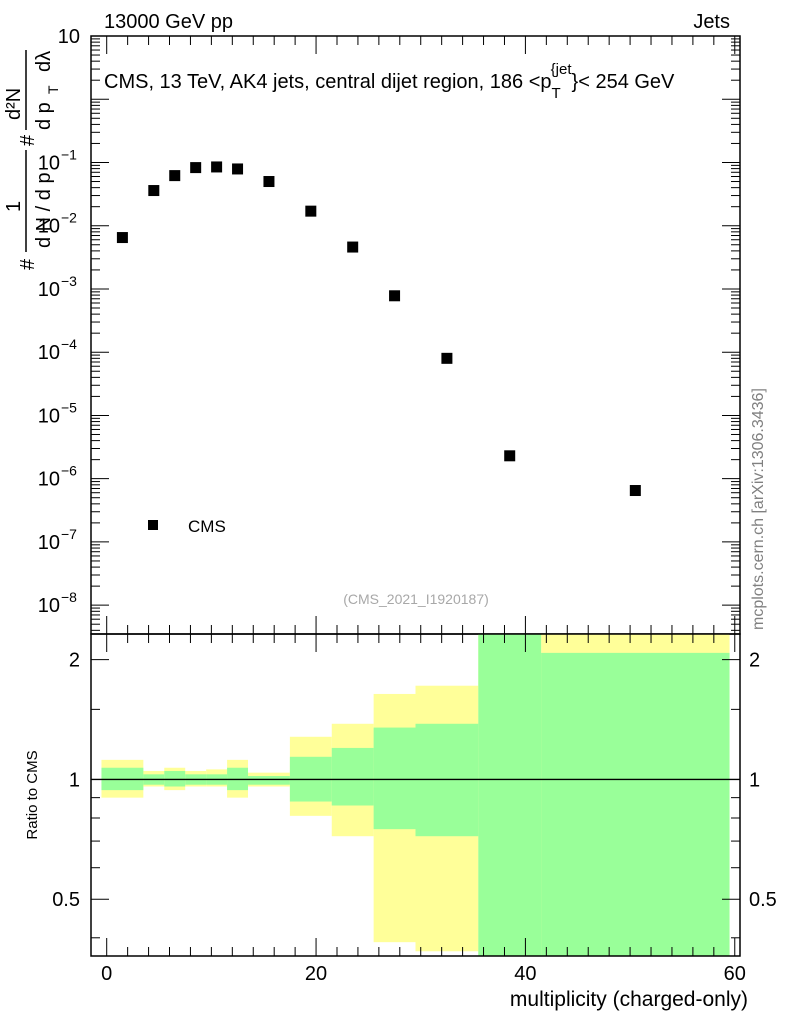 The height and width of the screenshot is (1024, 786). Describe the element at coordinates (711, 22) in the screenshot. I see `header-right: Jets` at that location.